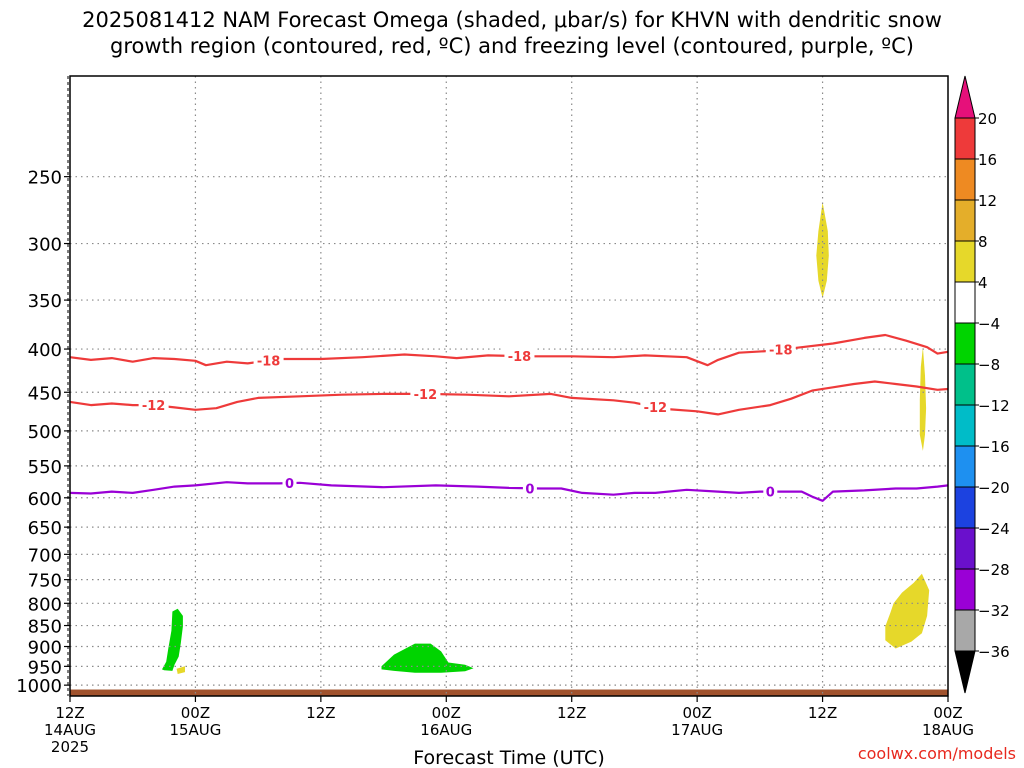 Image resolution: width=1024 pixels, height=768 pixels. Describe the element at coordinates (983, 283) in the screenshot. I see `colorbar-label-5: 4` at that location.